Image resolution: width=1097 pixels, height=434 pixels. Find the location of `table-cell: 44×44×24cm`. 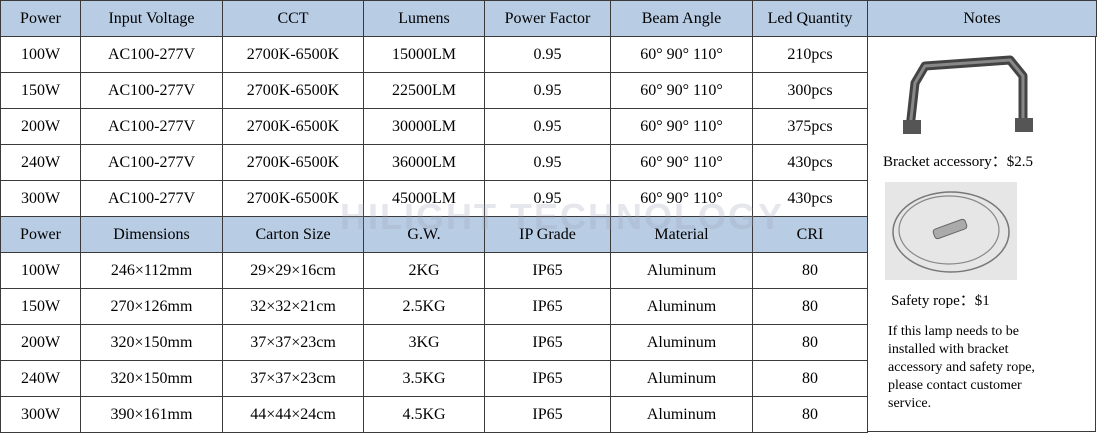

table-cell: 44×44×24cm is located at coordinates (293, 414).